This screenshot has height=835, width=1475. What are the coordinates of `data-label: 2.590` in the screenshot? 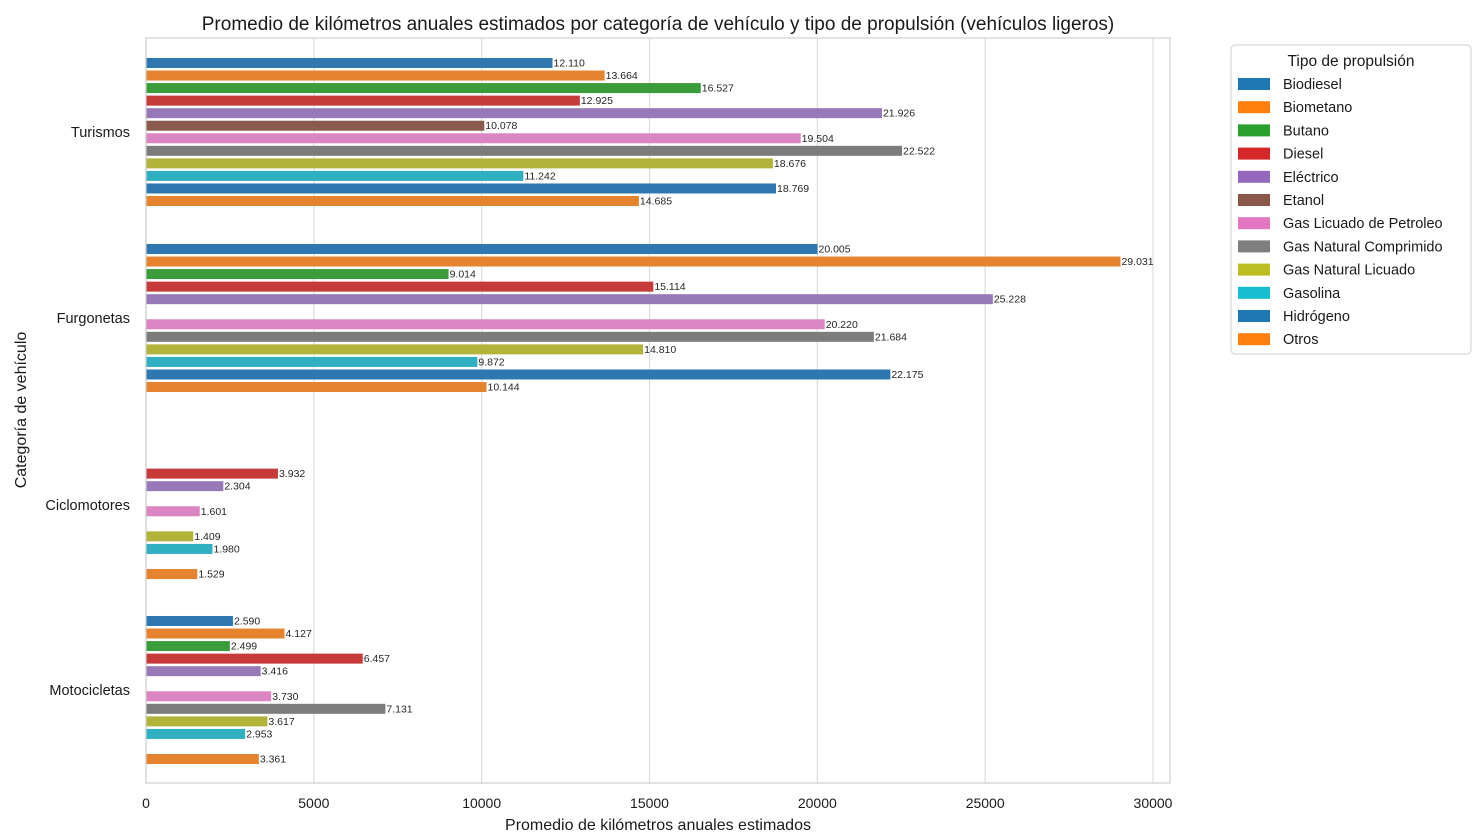 It's located at (247, 621).